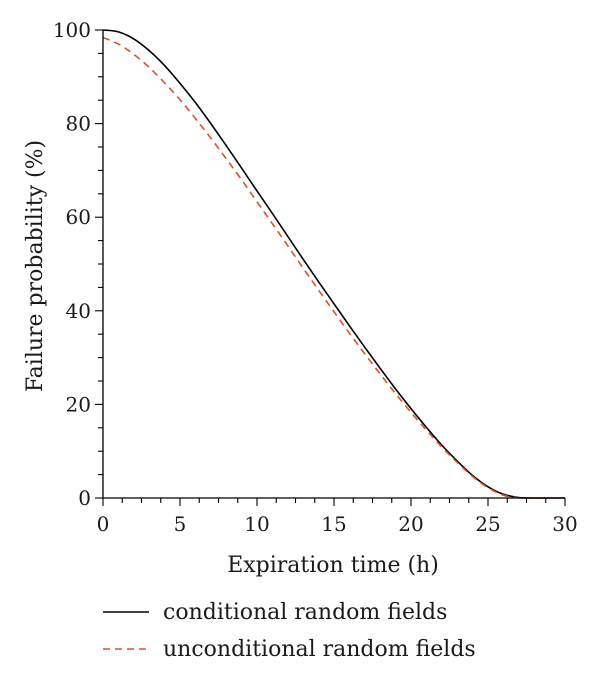 Image resolution: width=600 pixels, height=679 pixels. Describe the element at coordinates (78, 217) in the screenshot. I see `y-tick-label: 60` at that location.